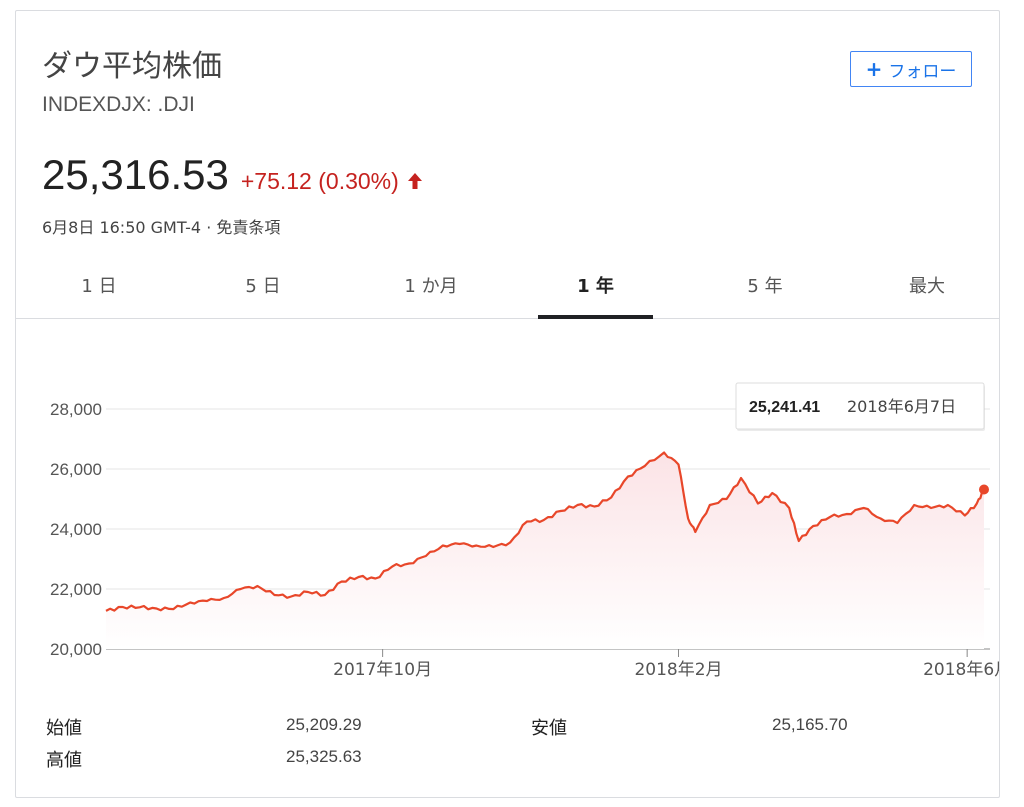  Describe the element at coordinates (263, 286) in the screenshot. I see `tab-5-day: 5 日` at that location.